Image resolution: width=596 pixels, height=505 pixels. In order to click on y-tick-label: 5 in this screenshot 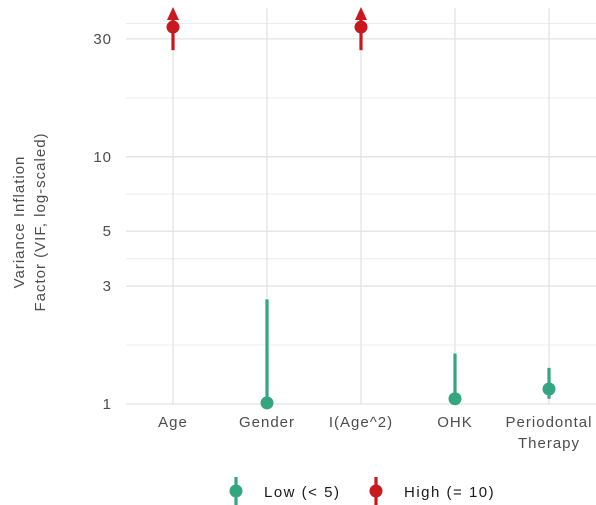, I will do `click(107, 231)`.